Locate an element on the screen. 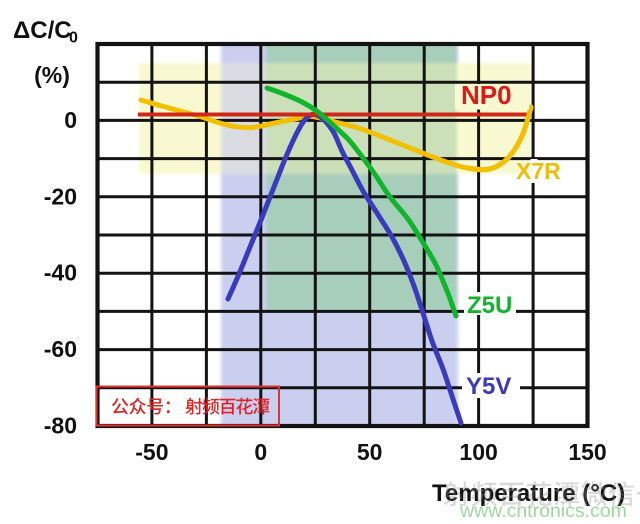 This screenshot has width=640, height=524. svg-text: -50 is located at coordinates (151, 452).